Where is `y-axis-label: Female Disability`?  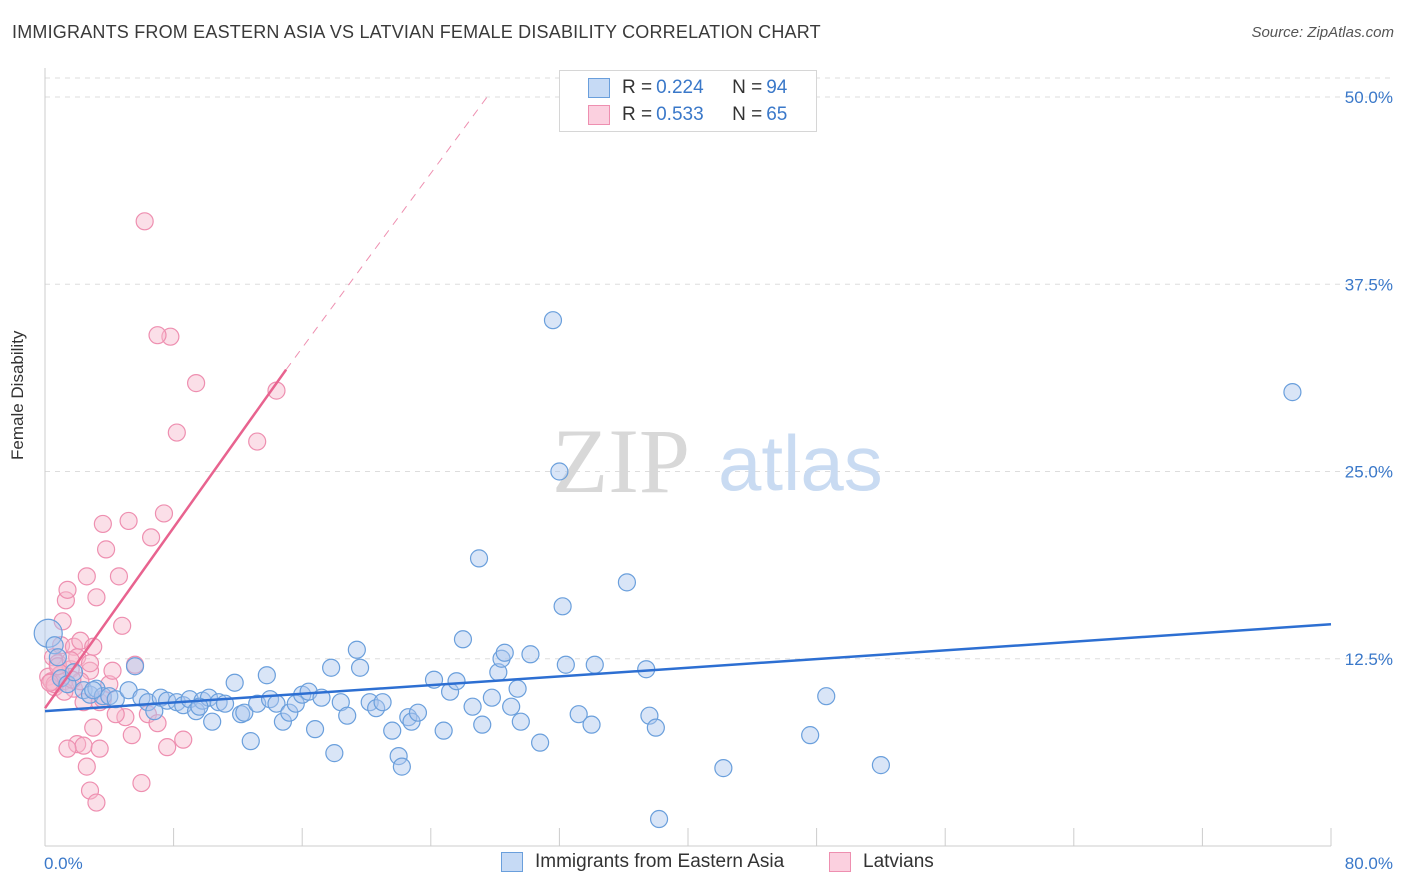 y-axis-label: Female Disability is located at coordinates (17, 395).